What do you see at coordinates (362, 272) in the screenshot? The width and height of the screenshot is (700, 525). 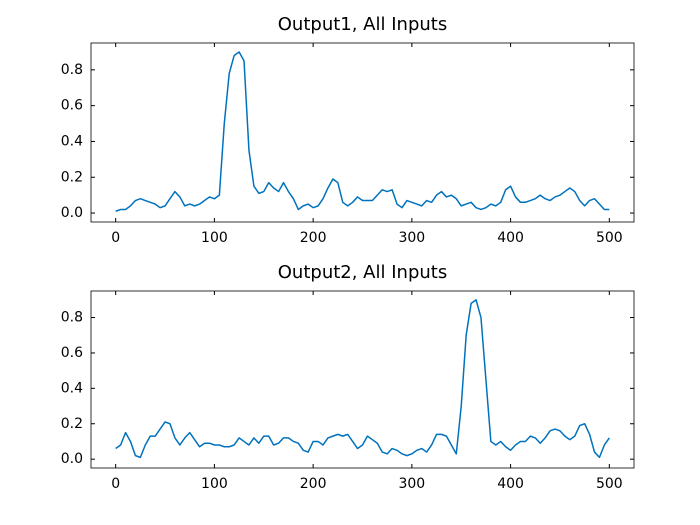 I see `chart-title: Output2, All Inputs` at bounding box center [362, 272].